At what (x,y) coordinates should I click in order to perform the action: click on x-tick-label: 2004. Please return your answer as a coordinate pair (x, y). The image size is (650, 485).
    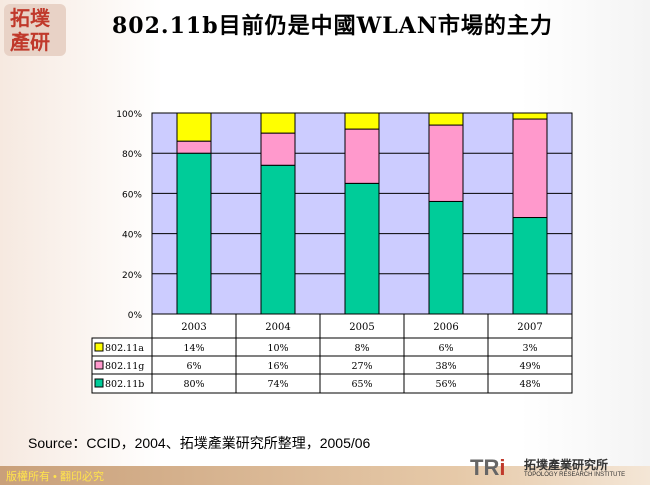
    Looking at the image, I should click on (277, 327).